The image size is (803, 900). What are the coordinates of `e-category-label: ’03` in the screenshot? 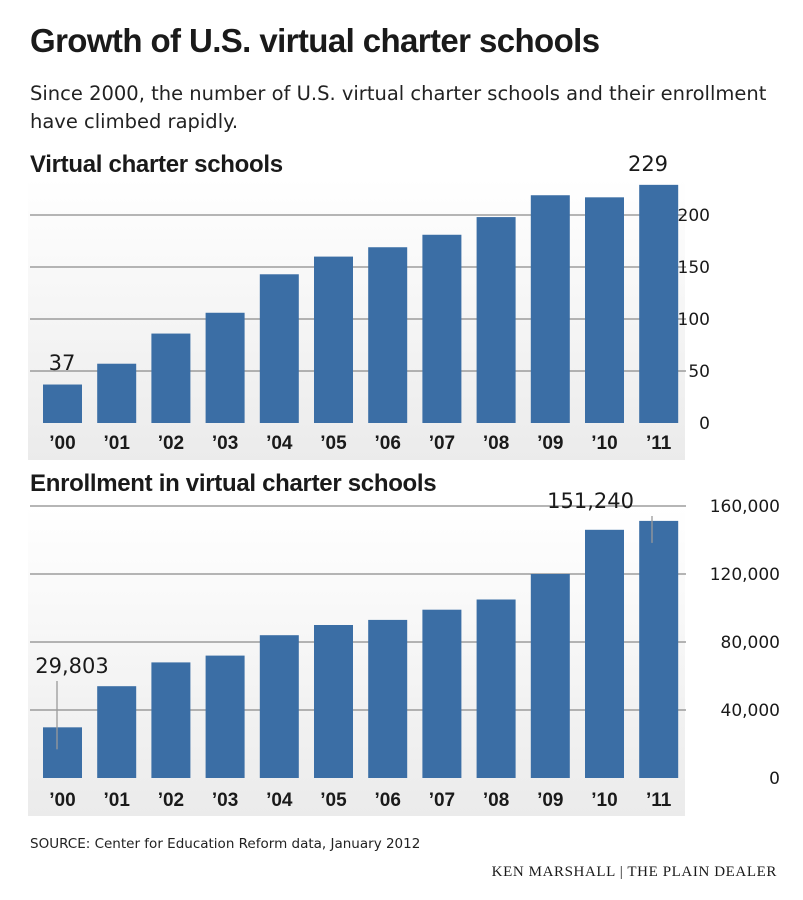 It's located at (225, 800).